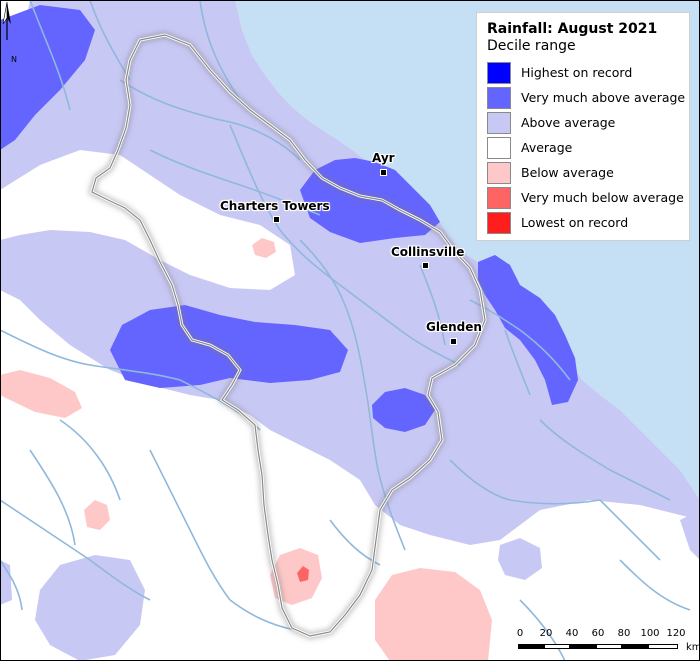 The image size is (700, 661). Describe the element at coordinates (499, 122) in the screenshot. I see `legend-swatch-above` at that location.